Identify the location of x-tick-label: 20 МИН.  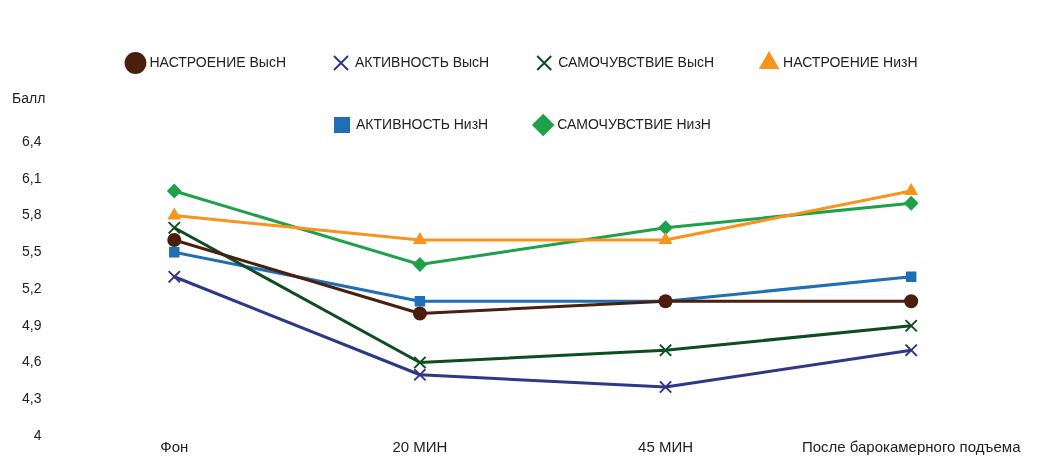
(420, 447).